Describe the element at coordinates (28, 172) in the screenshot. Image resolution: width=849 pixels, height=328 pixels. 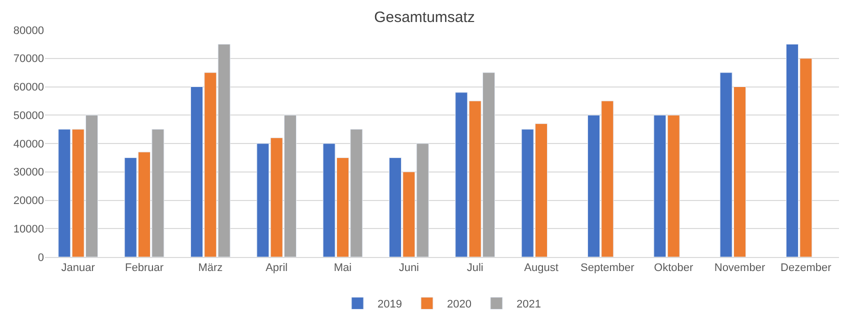
I see `y-tick-label: 30000` at that location.